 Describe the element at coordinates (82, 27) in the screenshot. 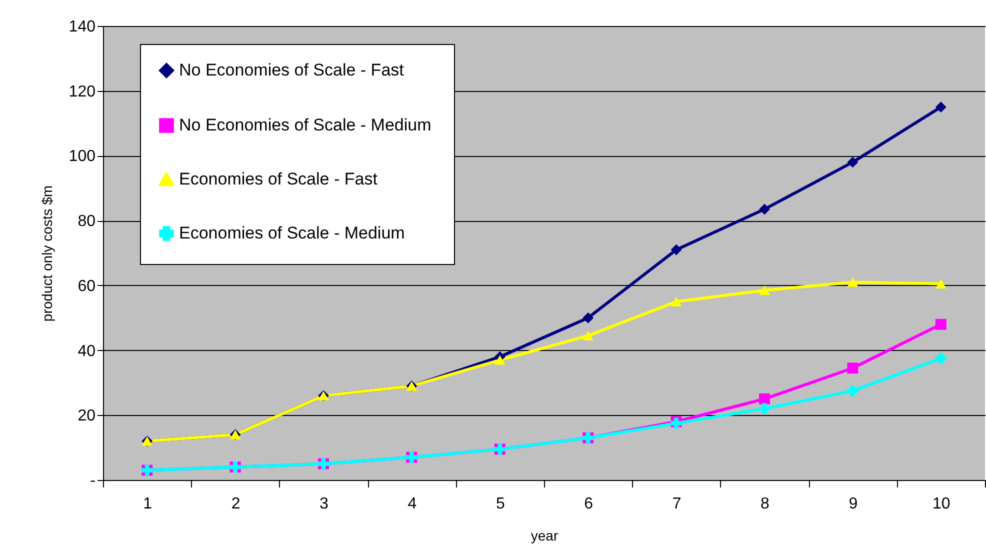

I see `y-tick-label: 140` at that location.